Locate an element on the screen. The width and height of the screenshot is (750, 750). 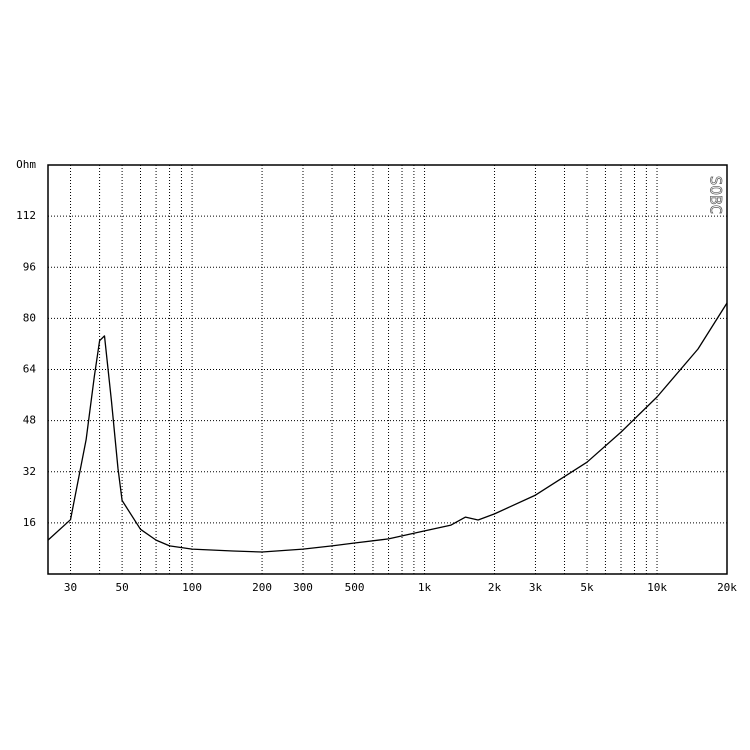
x-tick-label: 200 is located at coordinates (262, 587).